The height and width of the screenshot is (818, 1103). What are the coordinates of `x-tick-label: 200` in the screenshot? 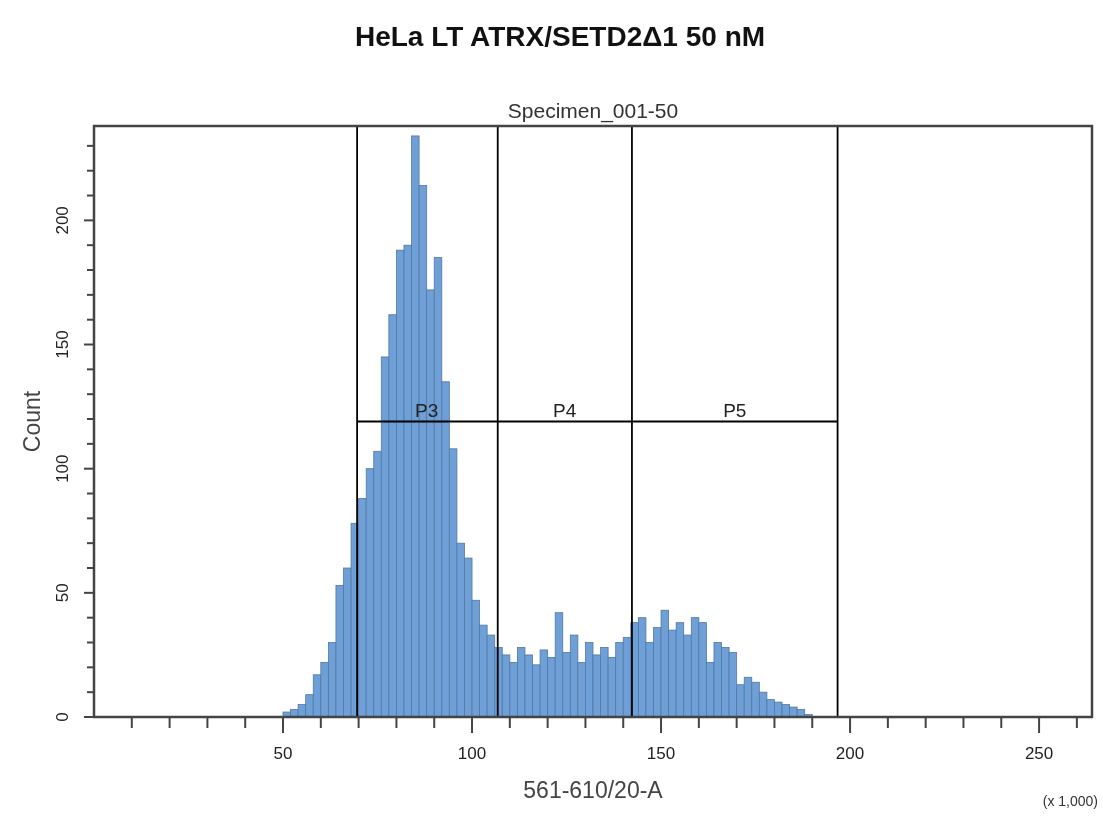 It's located at (850, 753).